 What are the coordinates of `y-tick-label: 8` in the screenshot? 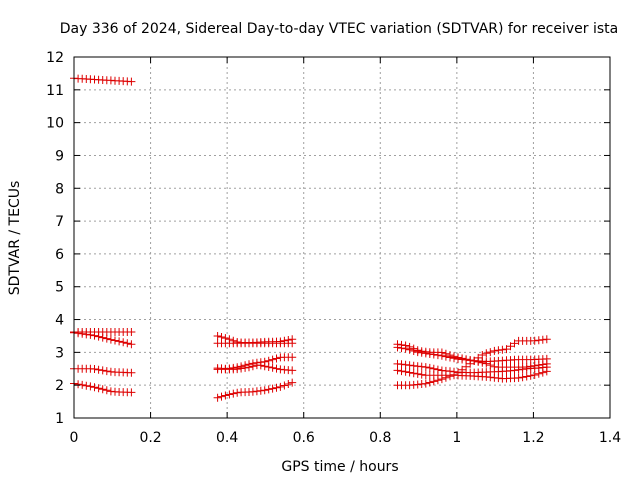 It's located at (59, 189).